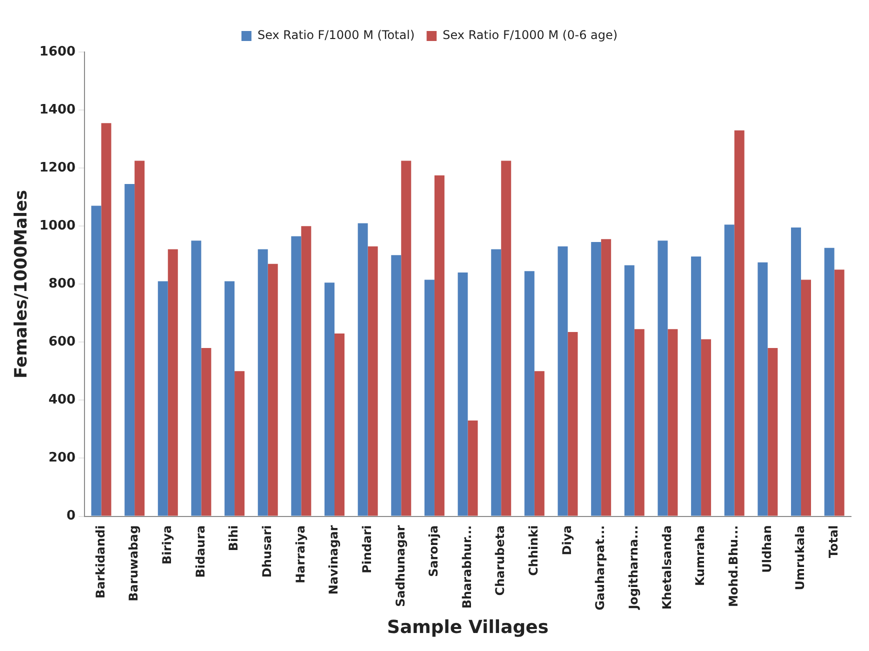 This screenshot has width=869, height=651. What do you see at coordinates (57, 52) in the screenshot?
I see `y-tick-label: 1600` at bounding box center [57, 52].